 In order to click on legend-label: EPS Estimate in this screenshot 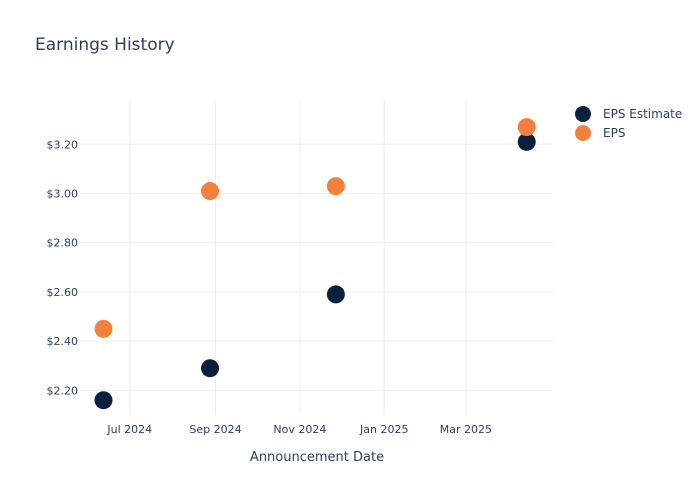, I will do `click(642, 114)`.